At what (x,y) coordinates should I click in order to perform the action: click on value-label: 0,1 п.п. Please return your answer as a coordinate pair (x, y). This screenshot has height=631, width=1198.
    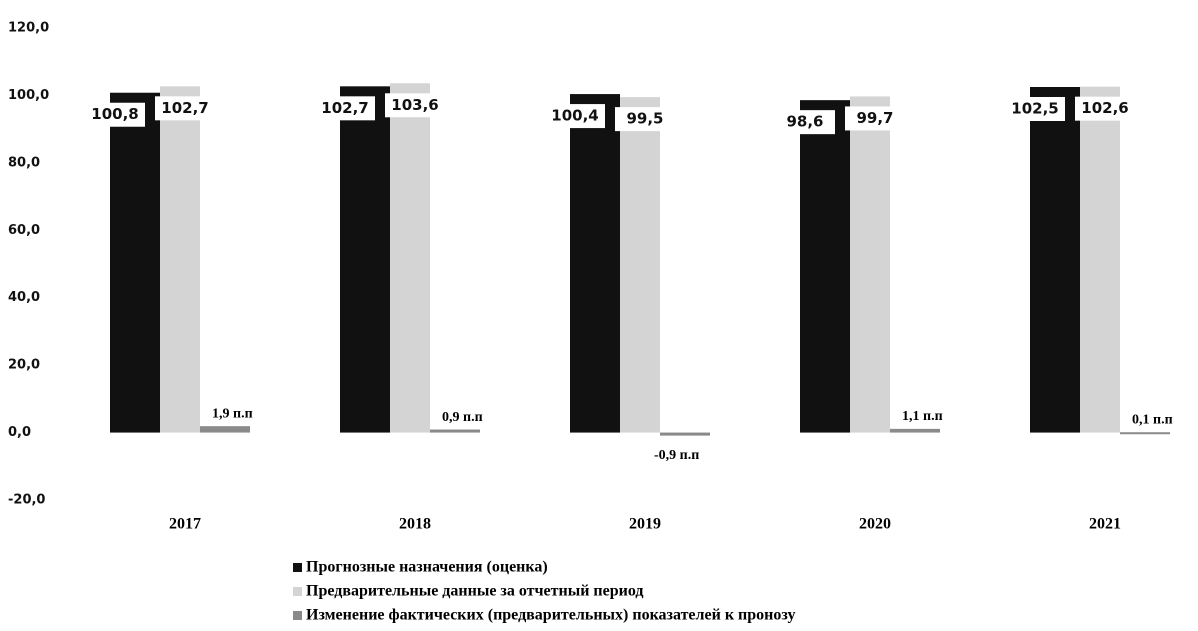
    Looking at the image, I should click on (1152, 419).